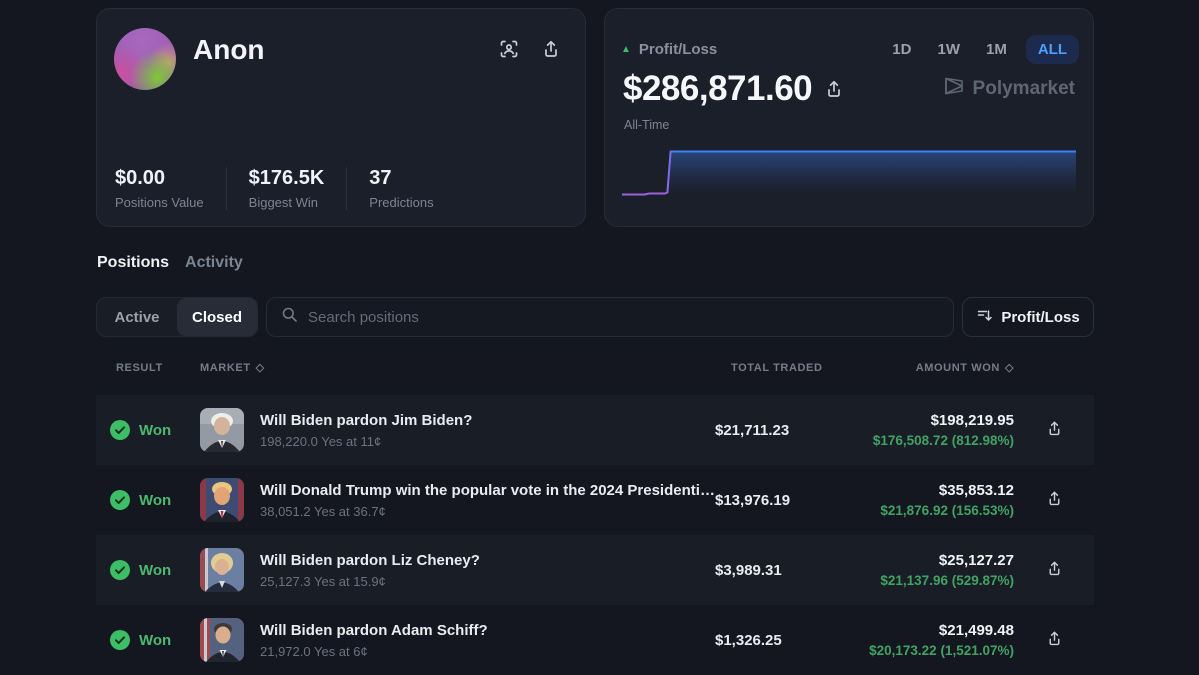  I want to click on amount-won-cell: $35,853.12 $21,876.92 (156.53%), so click(930, 500).